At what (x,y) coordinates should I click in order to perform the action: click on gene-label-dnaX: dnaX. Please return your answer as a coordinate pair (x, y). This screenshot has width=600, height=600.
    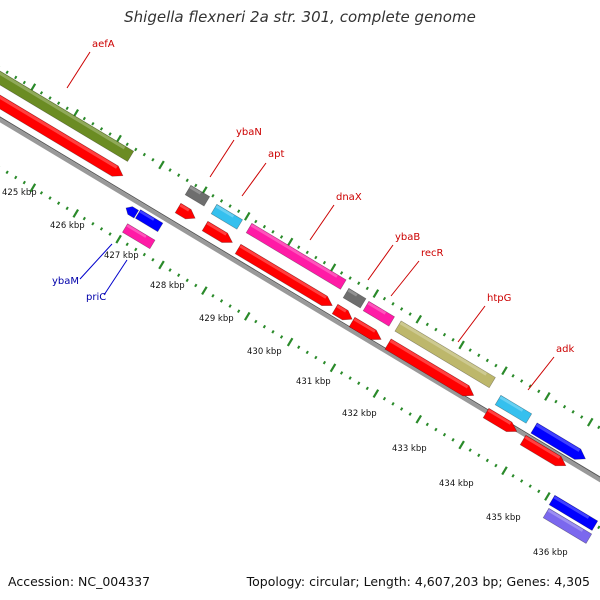
    Looking at the image, I should click on (349, 197).